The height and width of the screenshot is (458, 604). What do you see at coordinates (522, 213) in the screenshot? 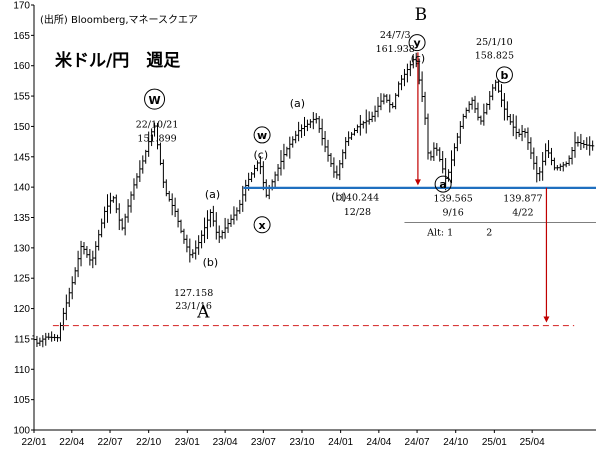
I see `annotation: 4/22` at bounding box center [522, 213].